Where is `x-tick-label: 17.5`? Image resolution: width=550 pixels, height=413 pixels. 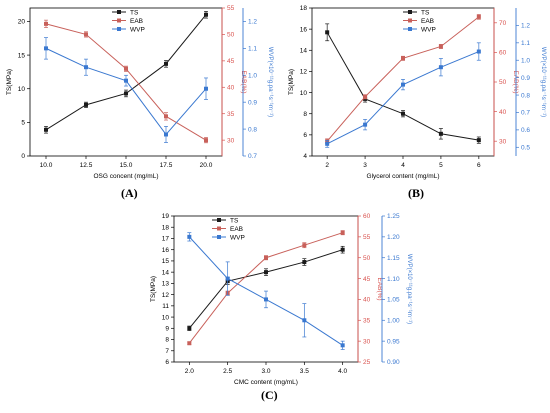
x-tick-label: 17.5 is located at coordinates (166, 165).